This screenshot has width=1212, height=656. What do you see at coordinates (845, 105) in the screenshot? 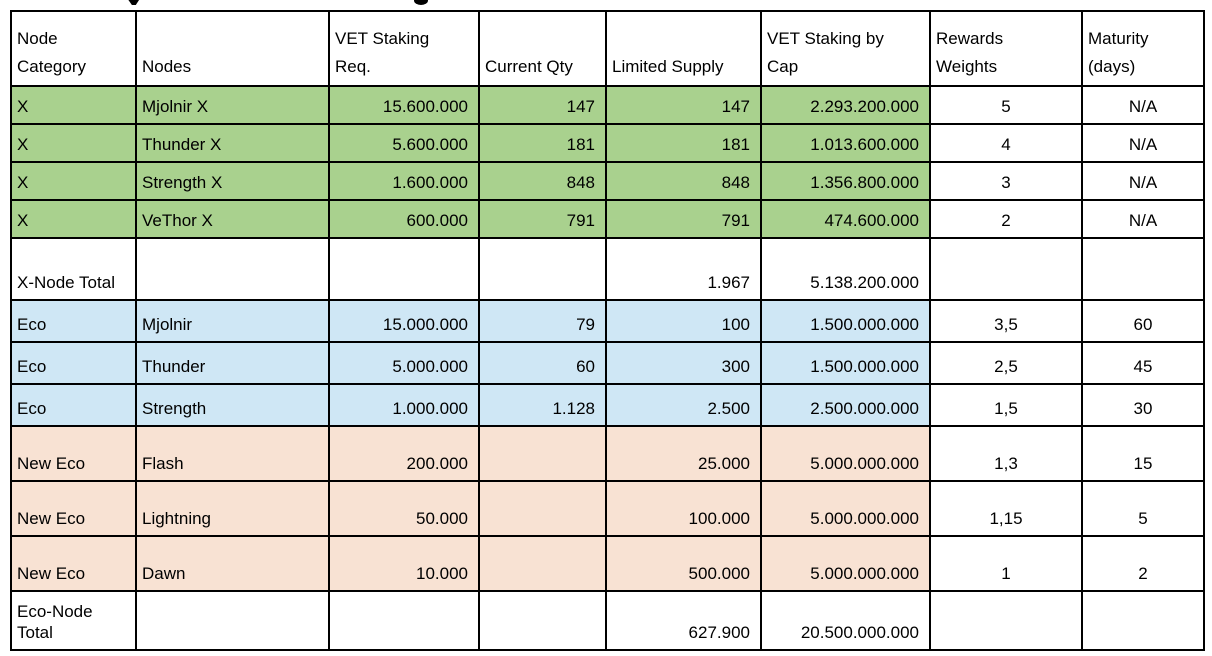
I see `cell-staking-by-cap: 2.293.200.000` at bounding box center [845, 105].